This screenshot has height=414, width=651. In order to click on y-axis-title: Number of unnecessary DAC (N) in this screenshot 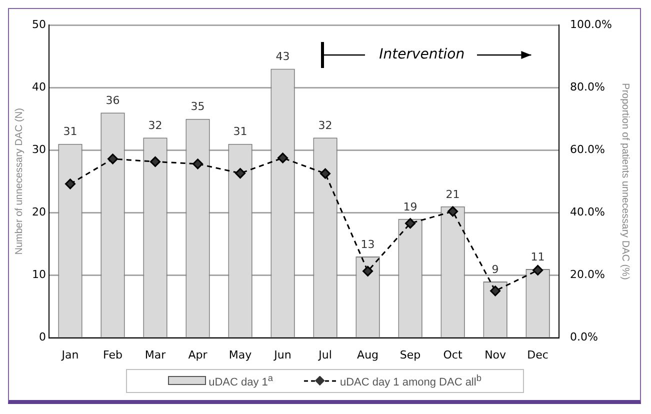, I will do `click(19, 181)`.